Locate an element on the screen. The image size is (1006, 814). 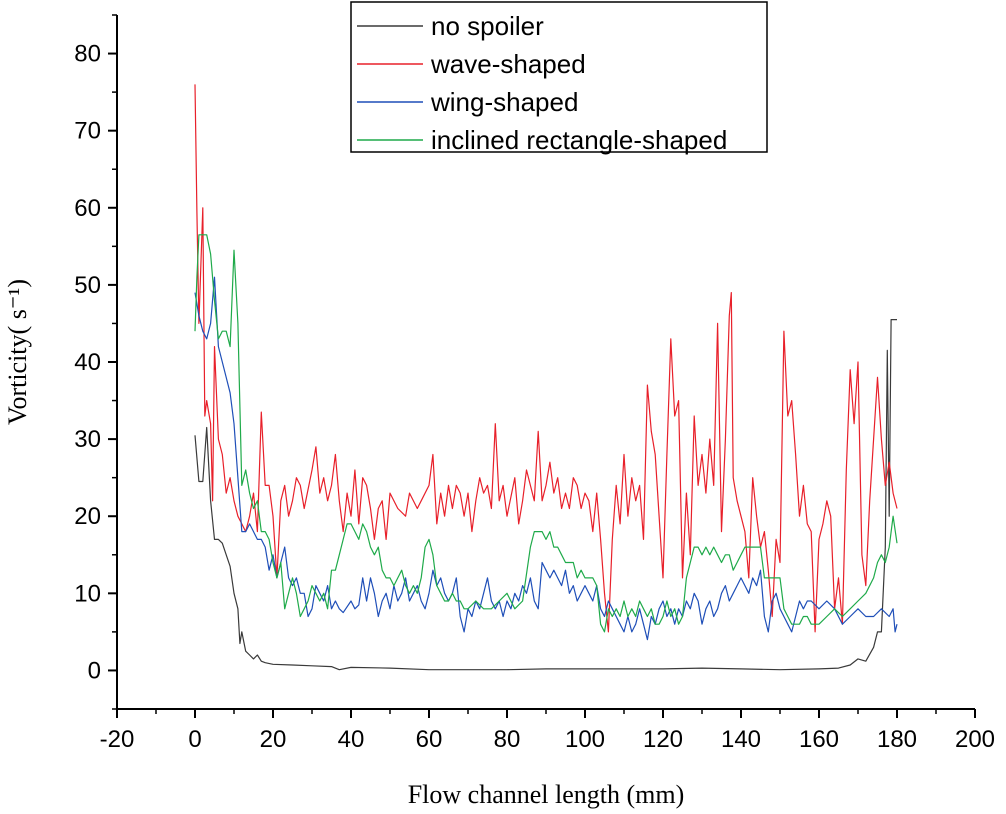
x-tick-label: 120 is located at coordinates (663, 739).